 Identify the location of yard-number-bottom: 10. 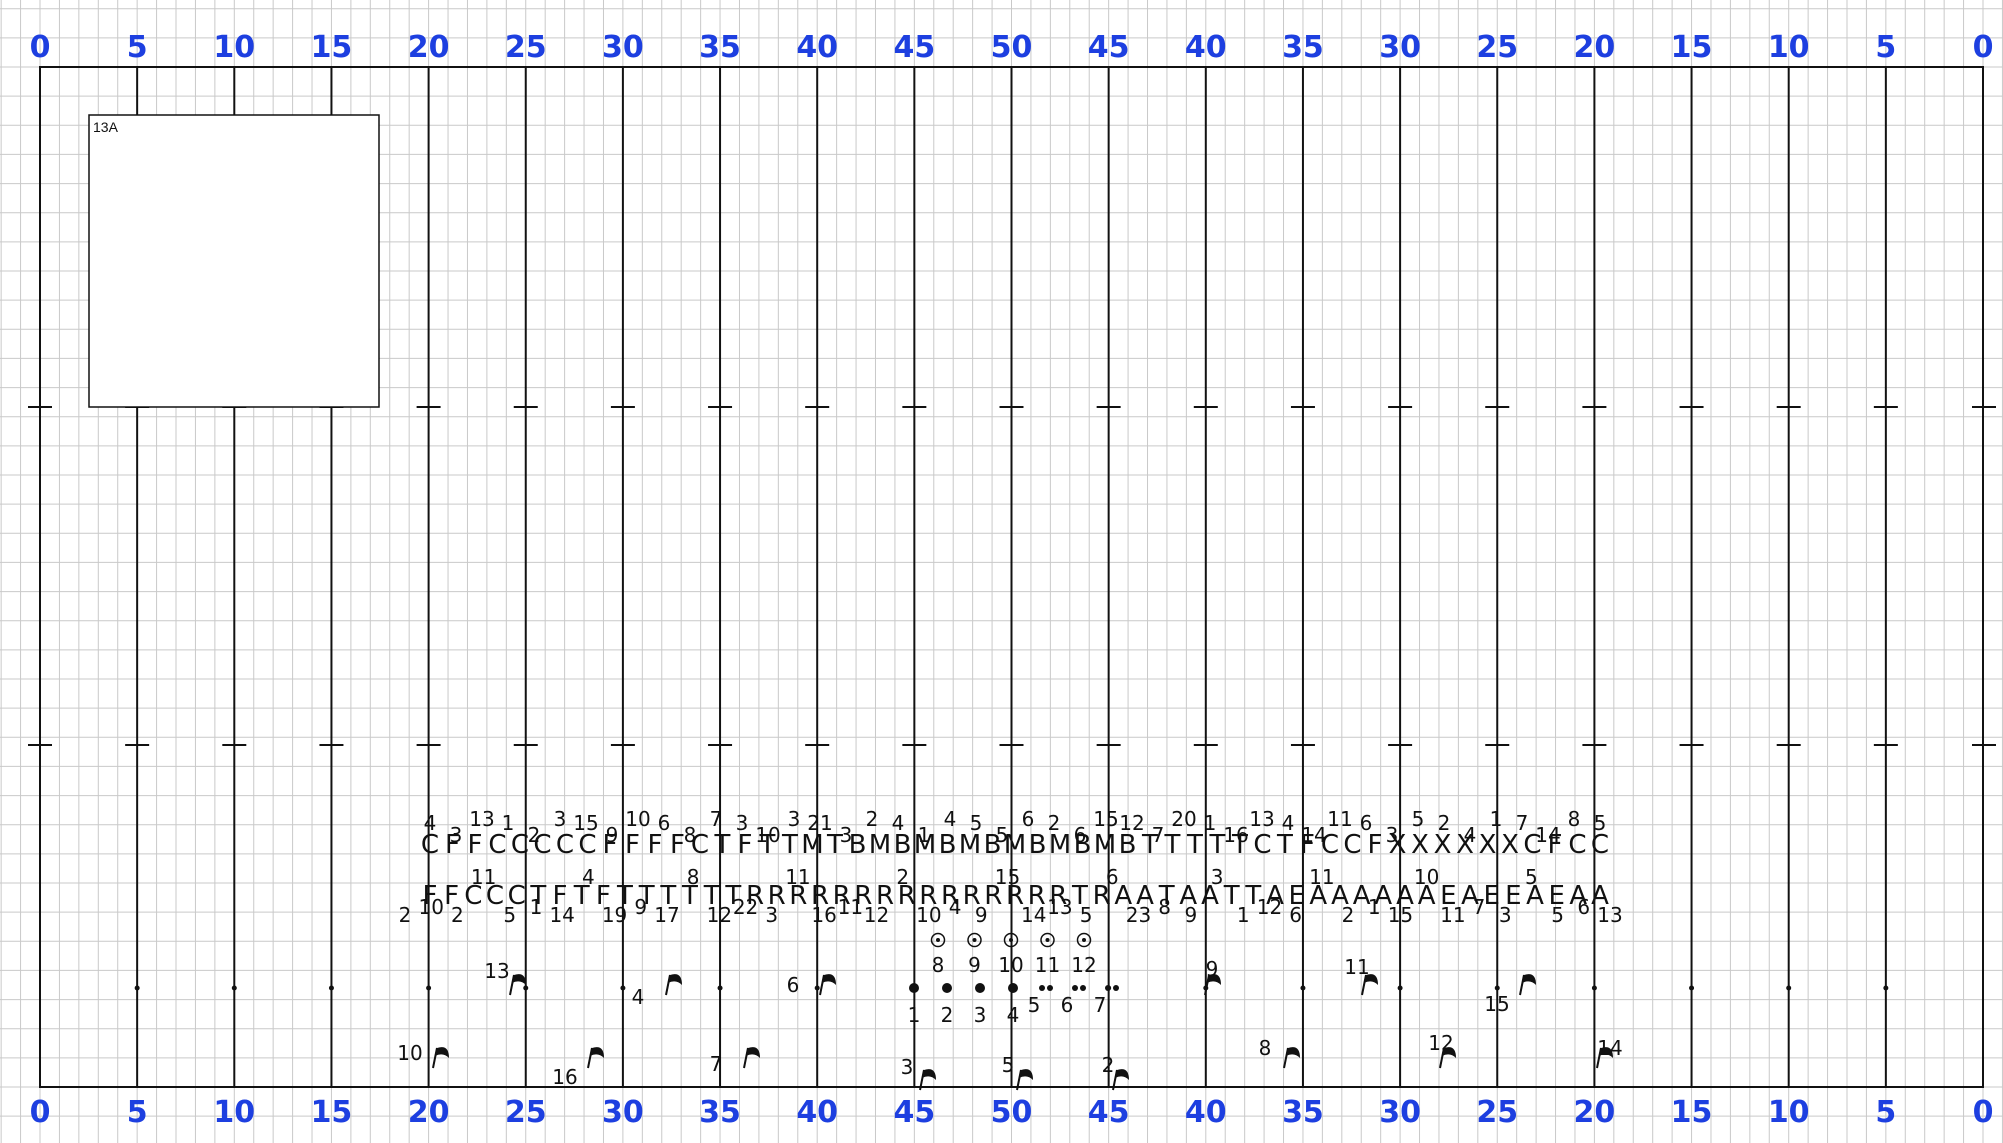
(234, 1112).